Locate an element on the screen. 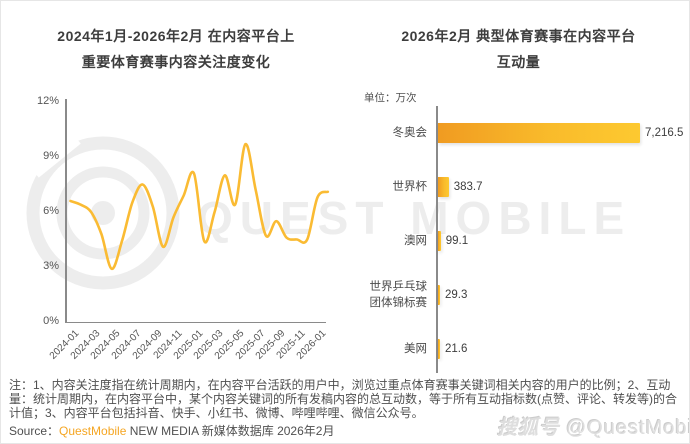 This screenshot has height=444, width=690. bar-value-label: 383.7 is located at coordinates (468, 187).